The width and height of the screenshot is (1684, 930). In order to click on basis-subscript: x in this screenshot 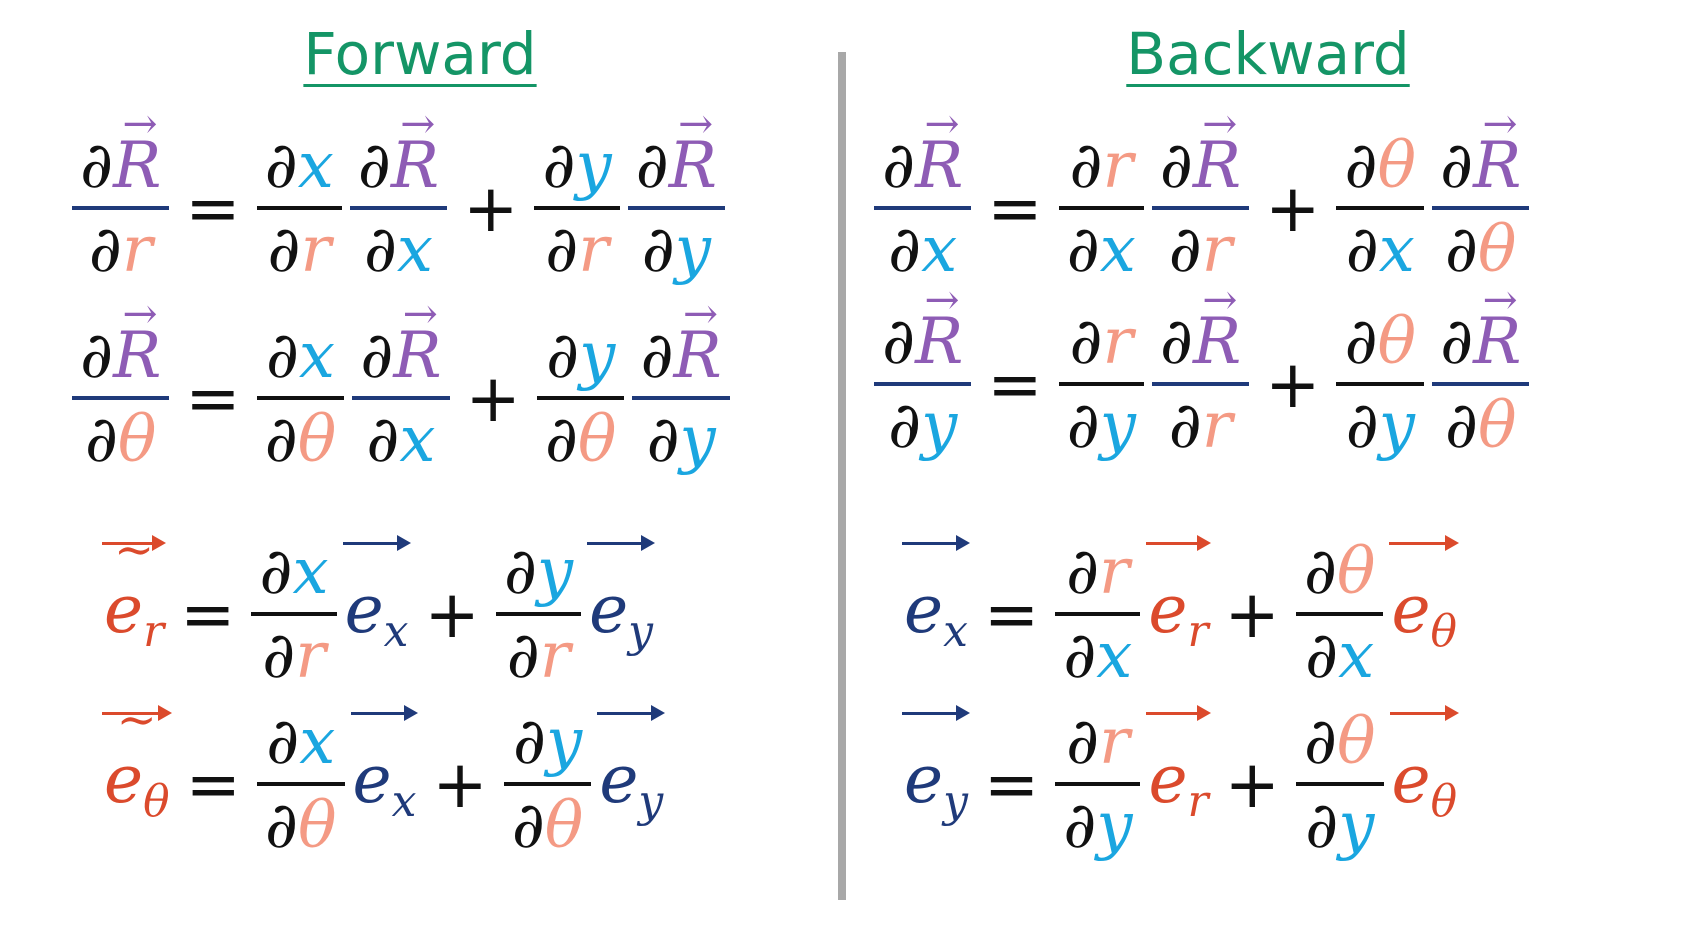, I will do `click(404, 801)`.